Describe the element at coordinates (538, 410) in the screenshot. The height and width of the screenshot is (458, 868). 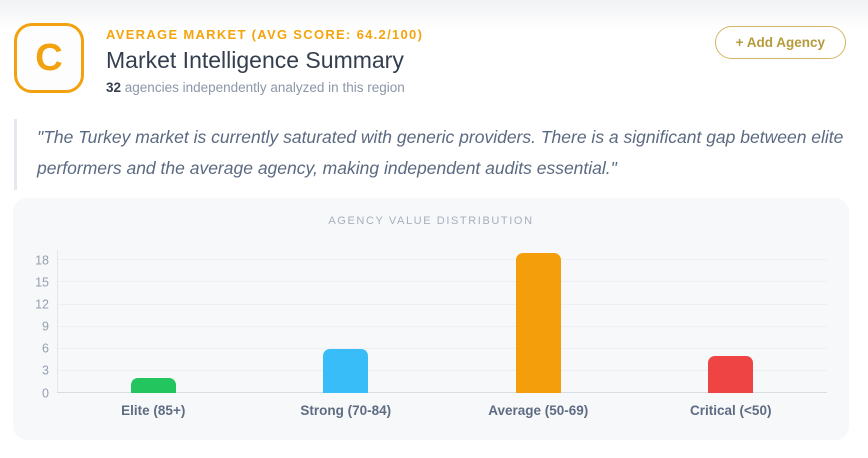
I see `x-axis-label: Average (50-69)` at that location.